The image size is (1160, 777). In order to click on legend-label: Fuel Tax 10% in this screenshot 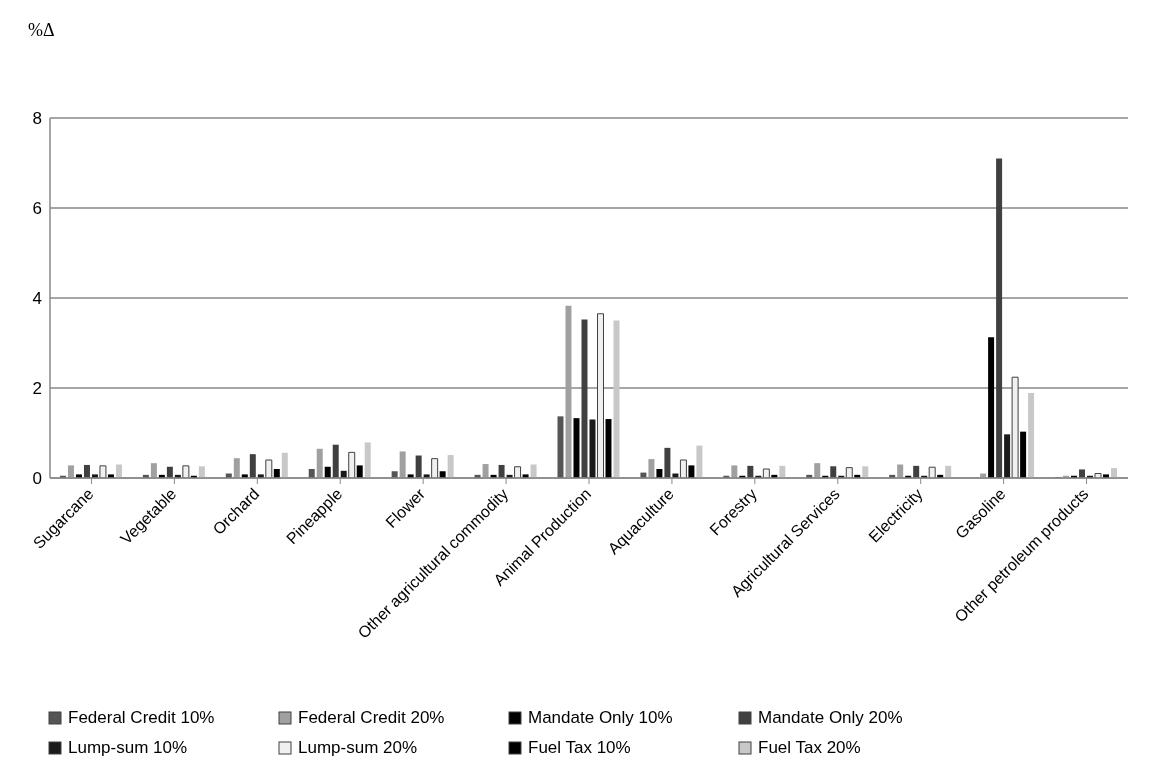, I will do `click(579, 748)`.